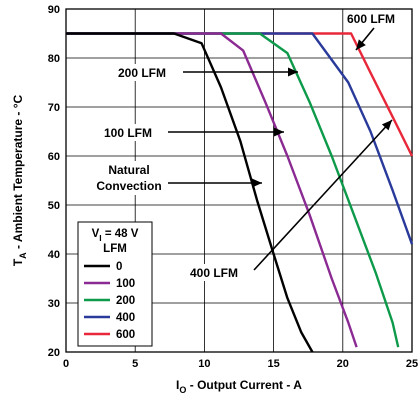  Describe the element at coordinates (128, 133) in the screenshot. I see `annotation-100-lfm: 100 LFM` at that location.